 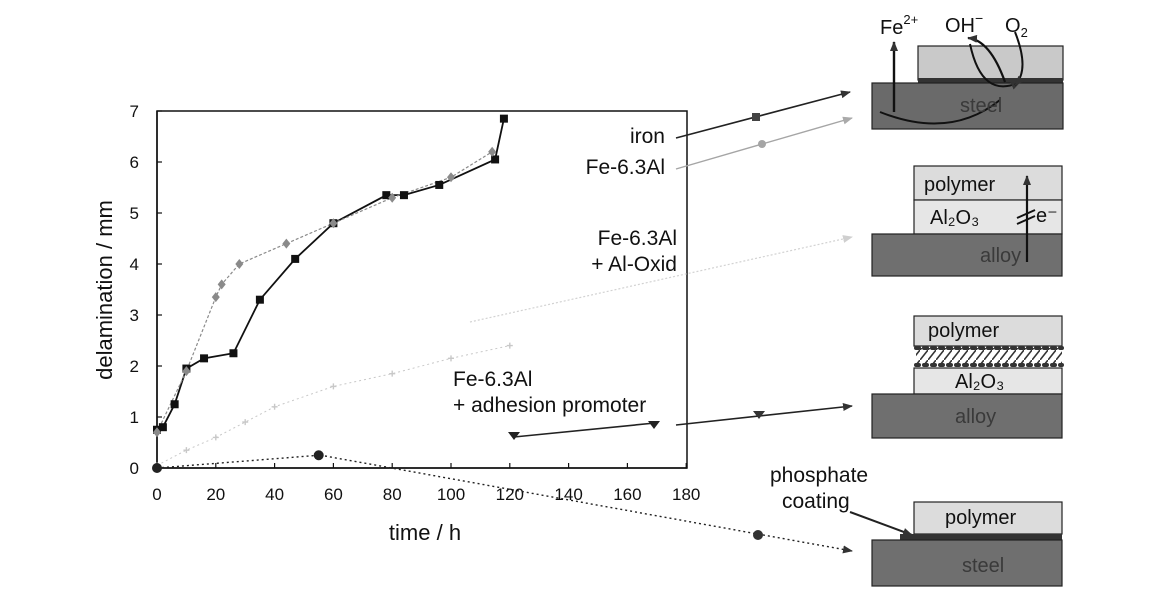 What do you see at coordinates (274, 494) in the screenshot?
I see `x-tick-label: 40` at bounding box center [274, 494].